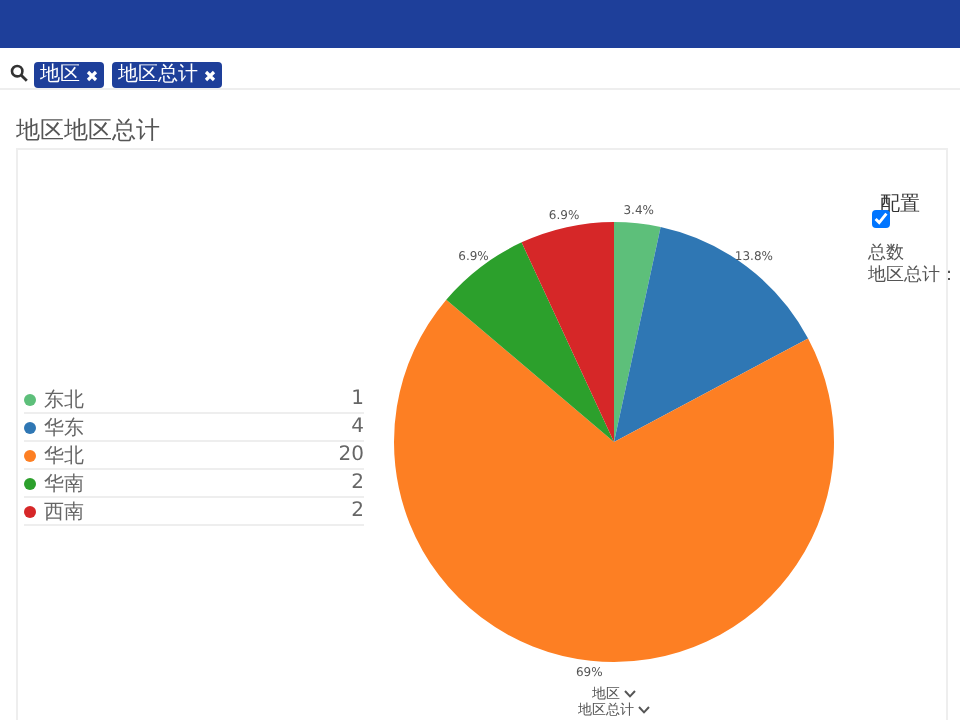 Image resolution: width=960 pixels, height=720 pixels. What do you see at coordinates (65, 484) in the screenshot?
I see `legend-label: 华南` at bounding box center [65, 484].